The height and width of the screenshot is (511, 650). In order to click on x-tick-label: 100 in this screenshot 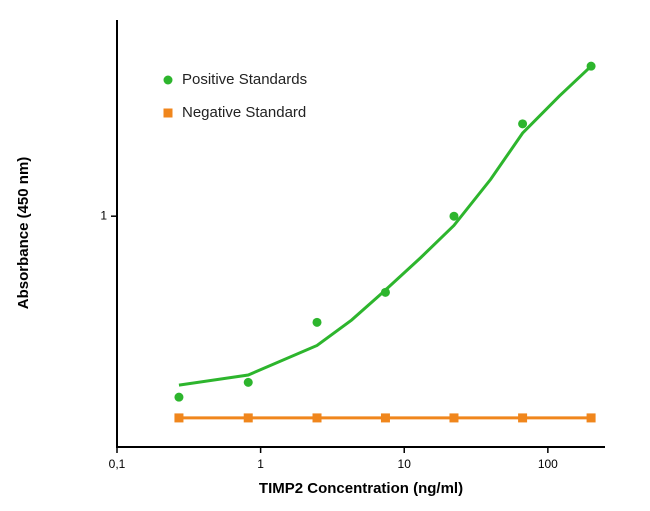, I will do `click(548, 464)`.